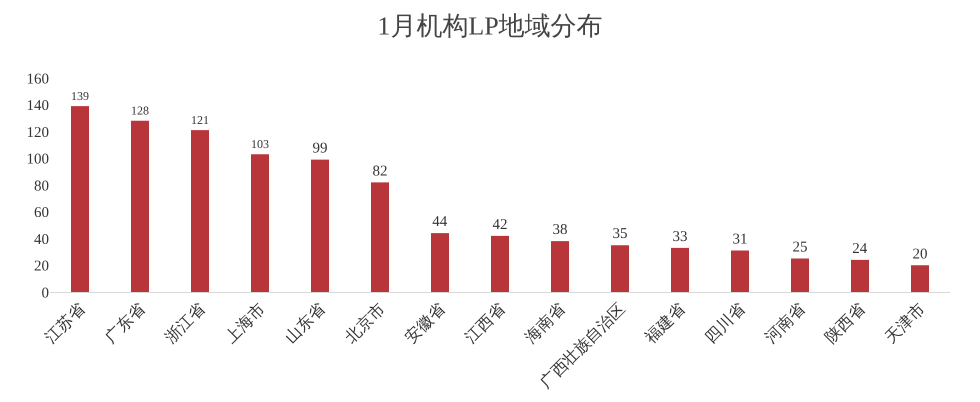  I want to click on x-tick-label: 广东省, so click(125, 323).